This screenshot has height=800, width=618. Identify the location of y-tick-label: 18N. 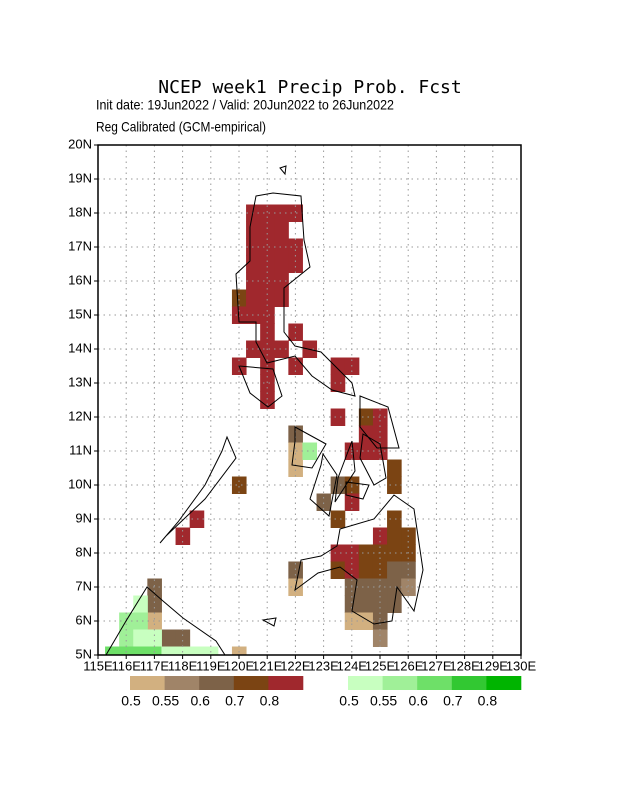
(80, 211).